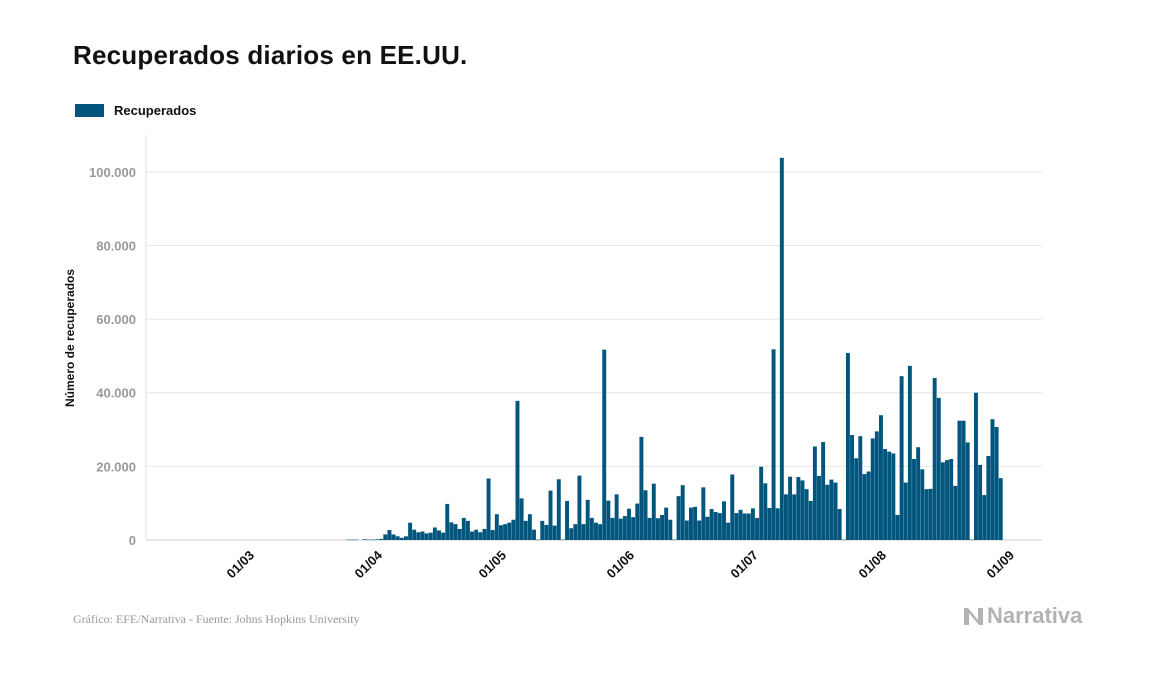  Describe the element at coordinates (1035, 615) in the screenshot. I see `brand-name: Narrativa` at that location.